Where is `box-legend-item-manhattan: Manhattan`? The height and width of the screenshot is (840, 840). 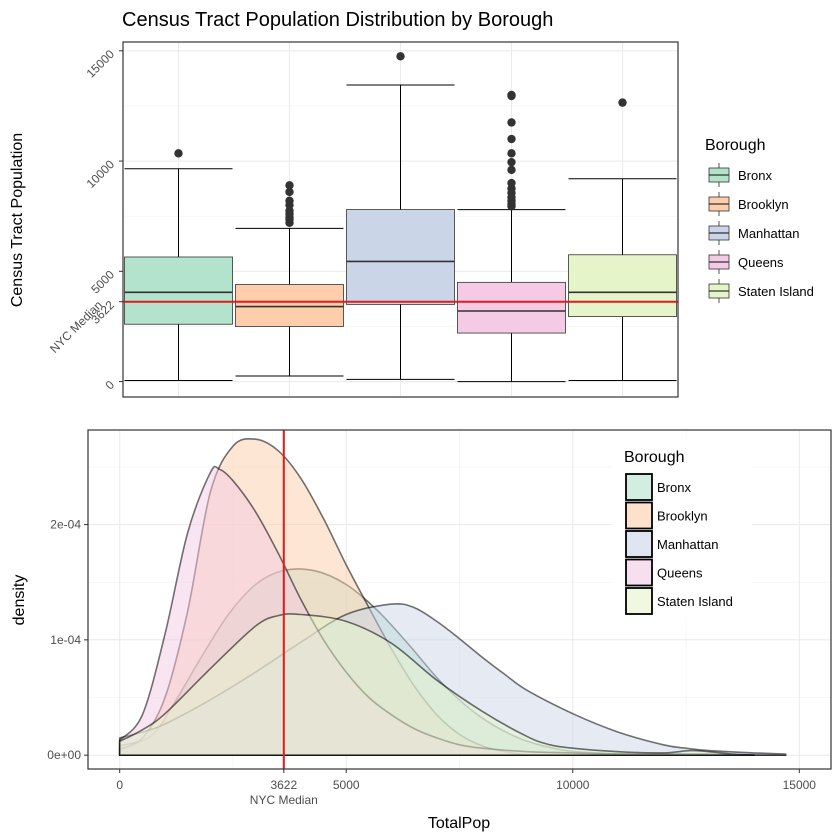
box-legend-item-manhattan: Manhattan is located at coordinates (753, 233).